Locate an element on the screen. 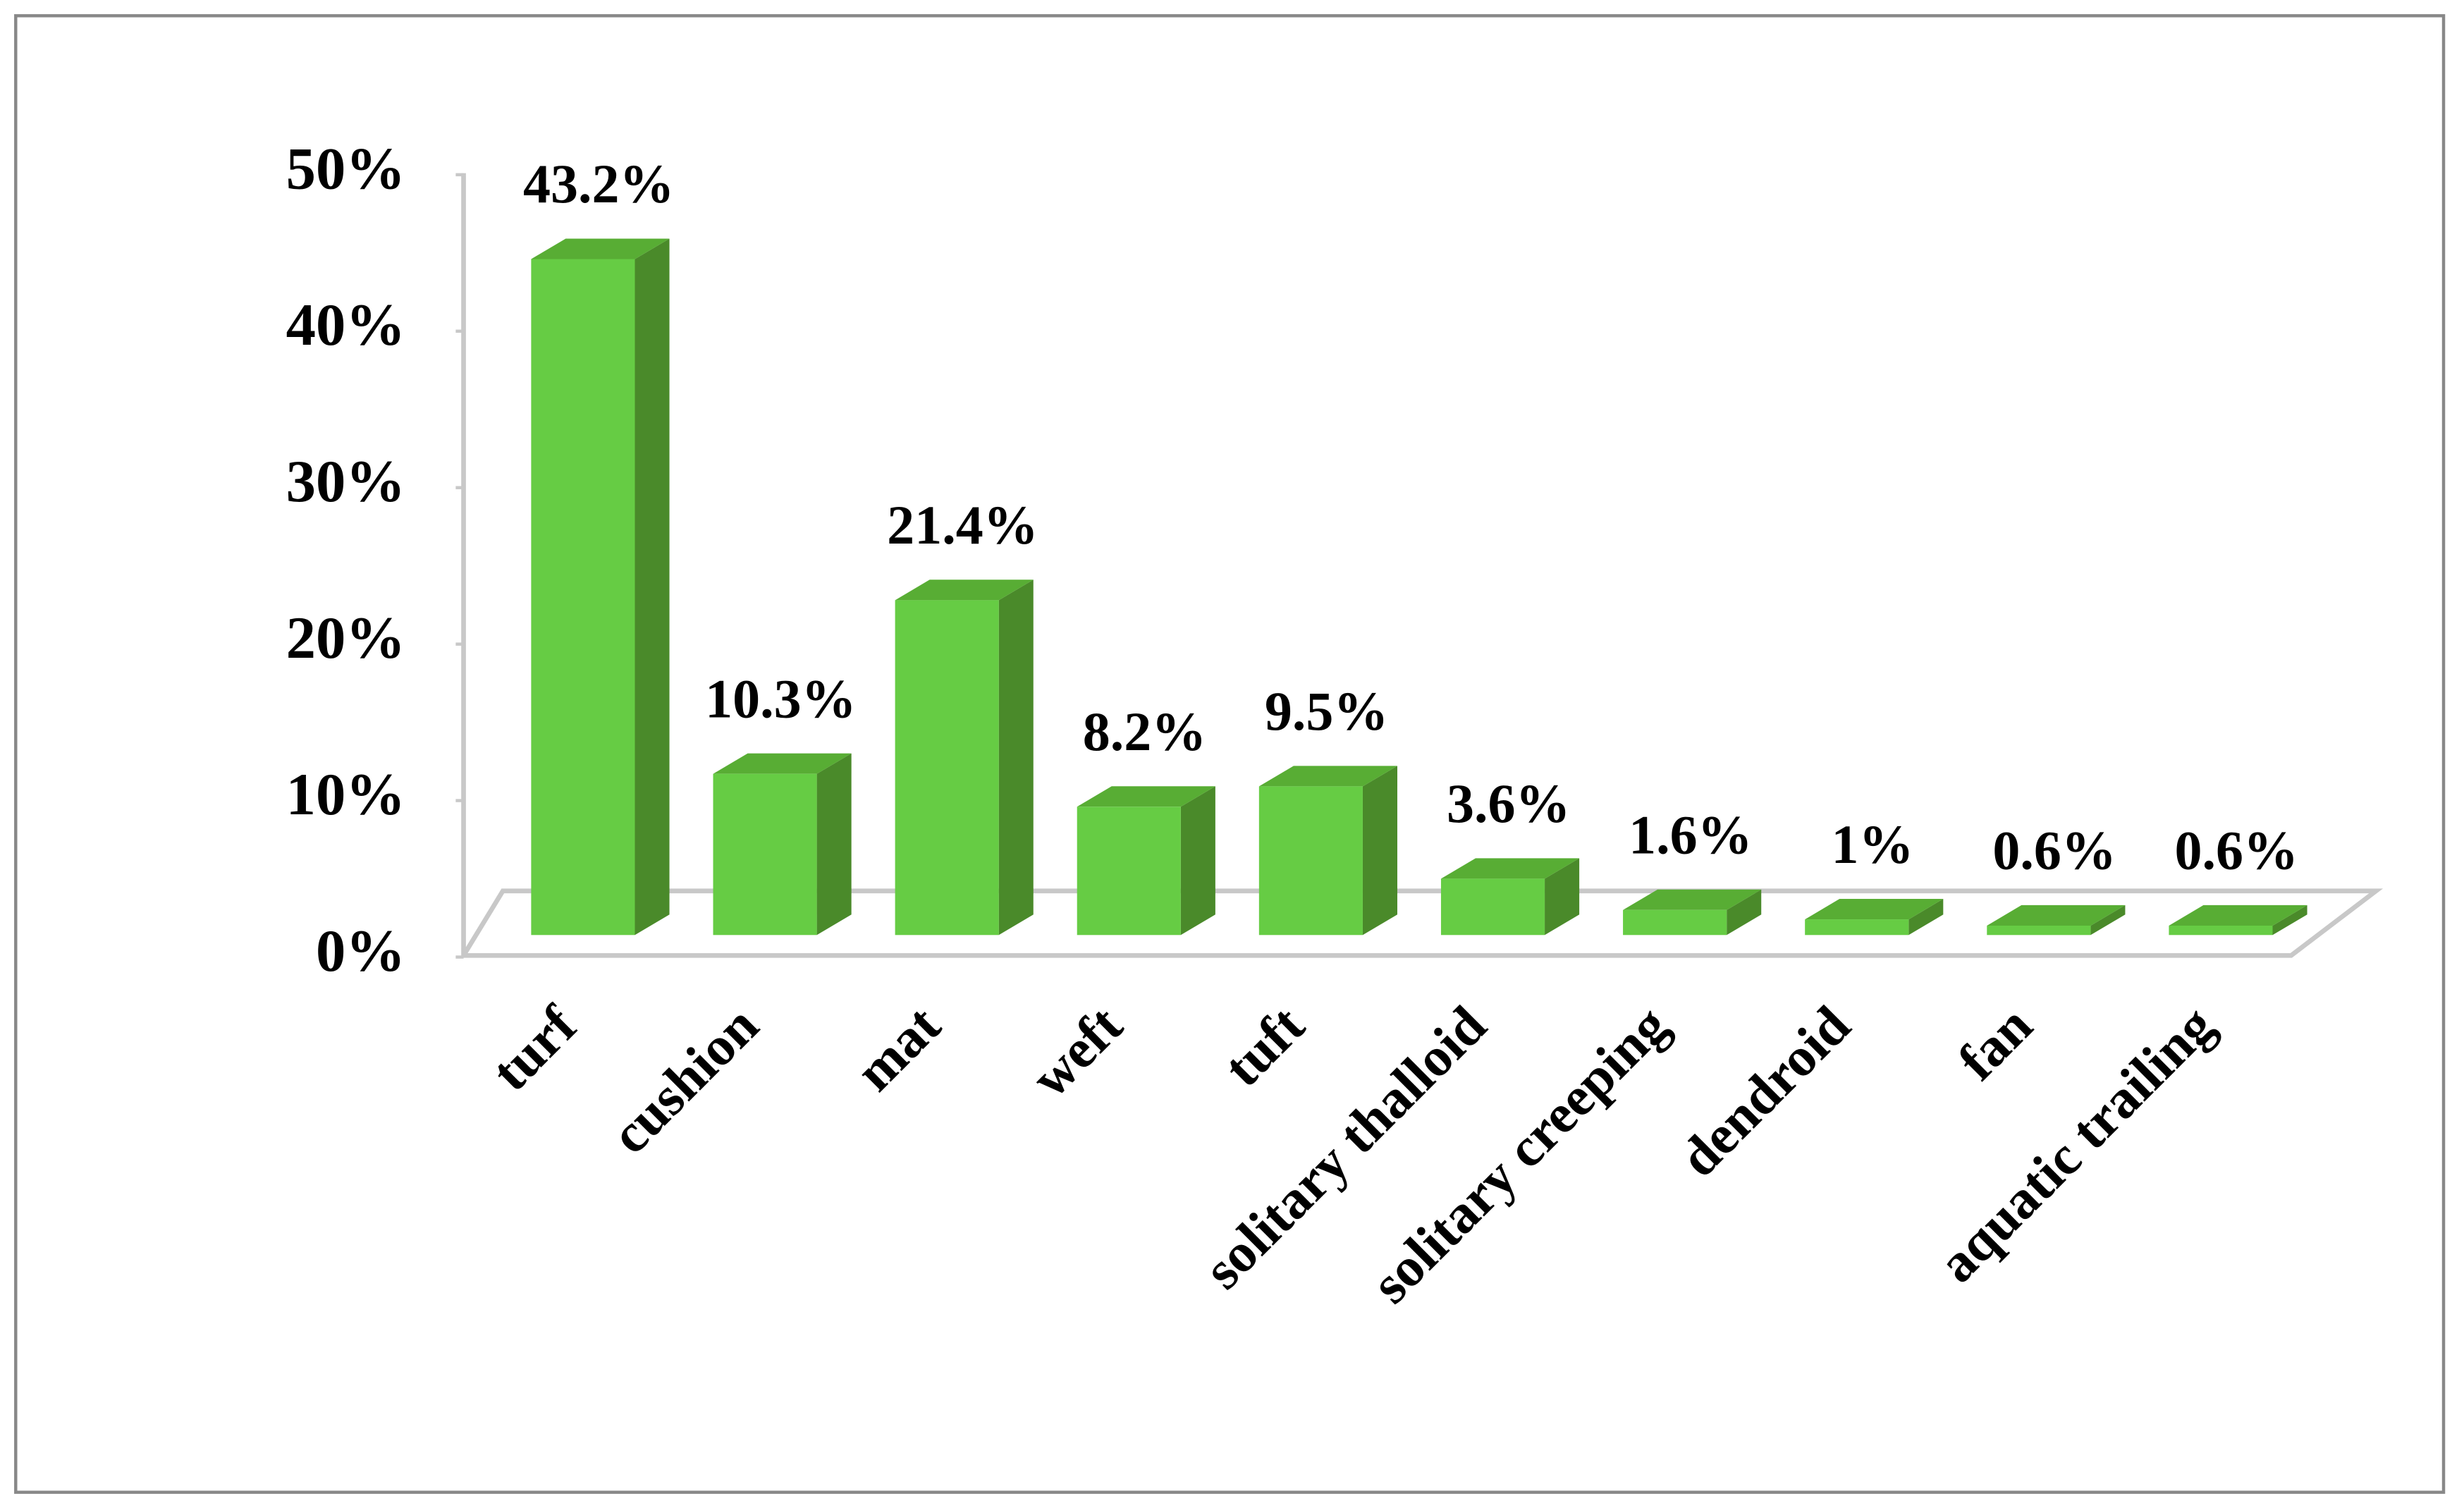 This screenshot has height=1508, width=2464. data-label: 8.2% is located at coordinates (1145, 731).